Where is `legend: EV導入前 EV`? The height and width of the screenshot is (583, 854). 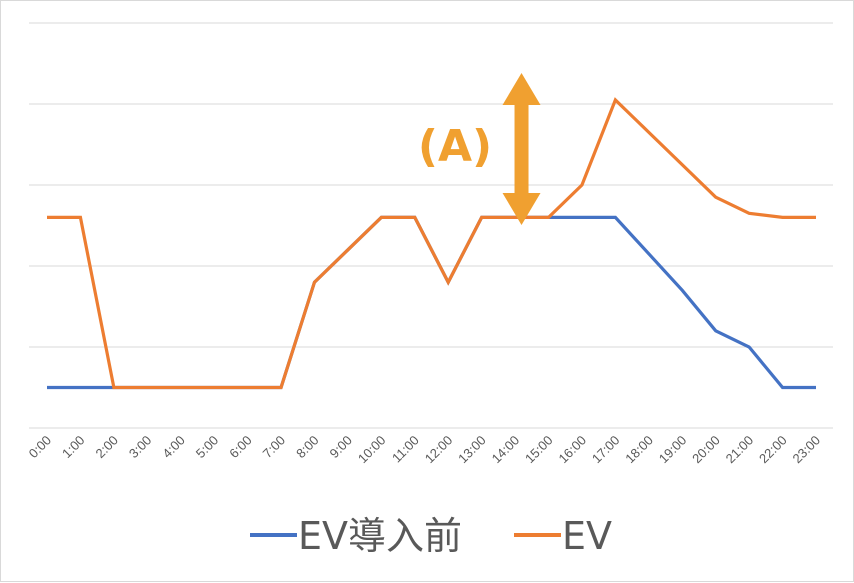
legend: EV導入前 EV is located at coordinates (431, 536).